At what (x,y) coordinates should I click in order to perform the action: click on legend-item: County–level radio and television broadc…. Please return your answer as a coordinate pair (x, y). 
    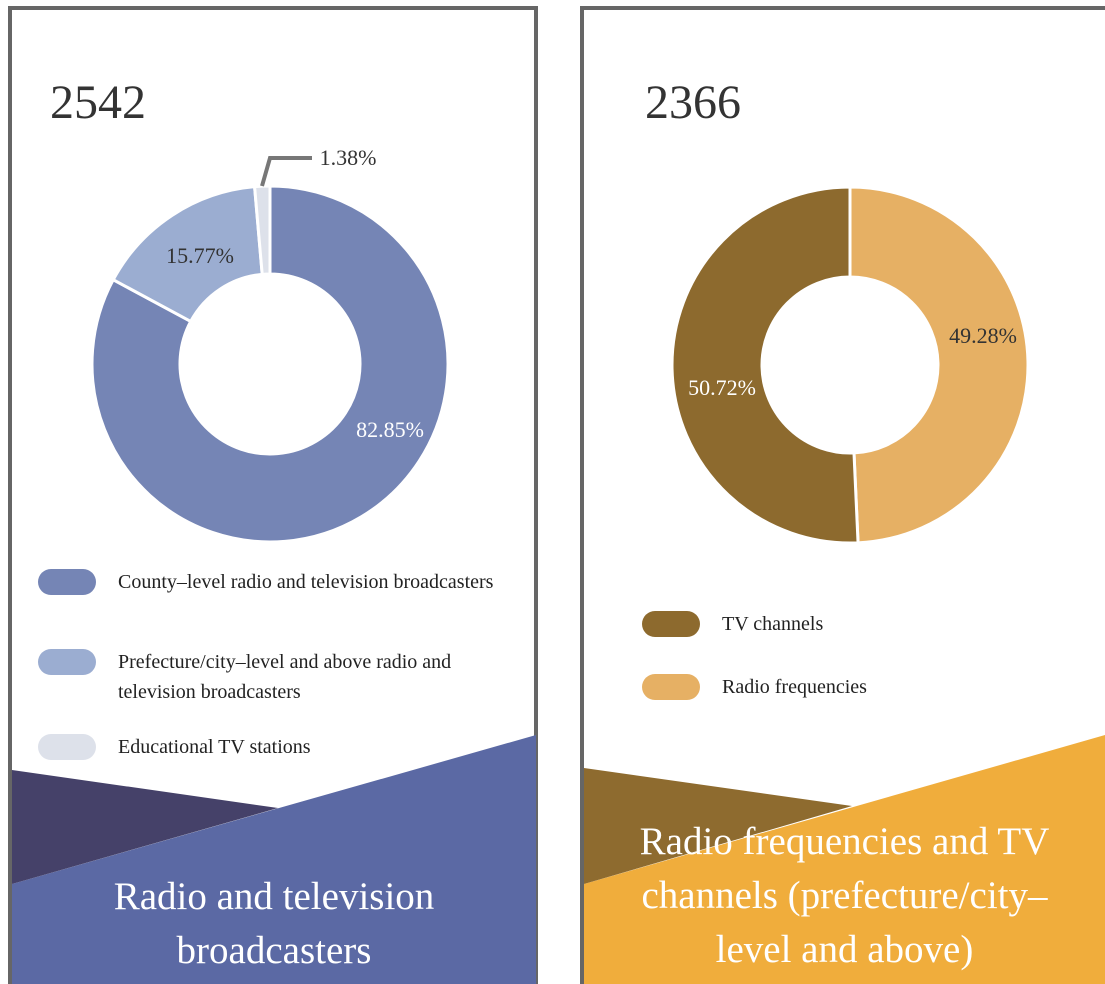
    Looking at the image, I should click on (273, 582).